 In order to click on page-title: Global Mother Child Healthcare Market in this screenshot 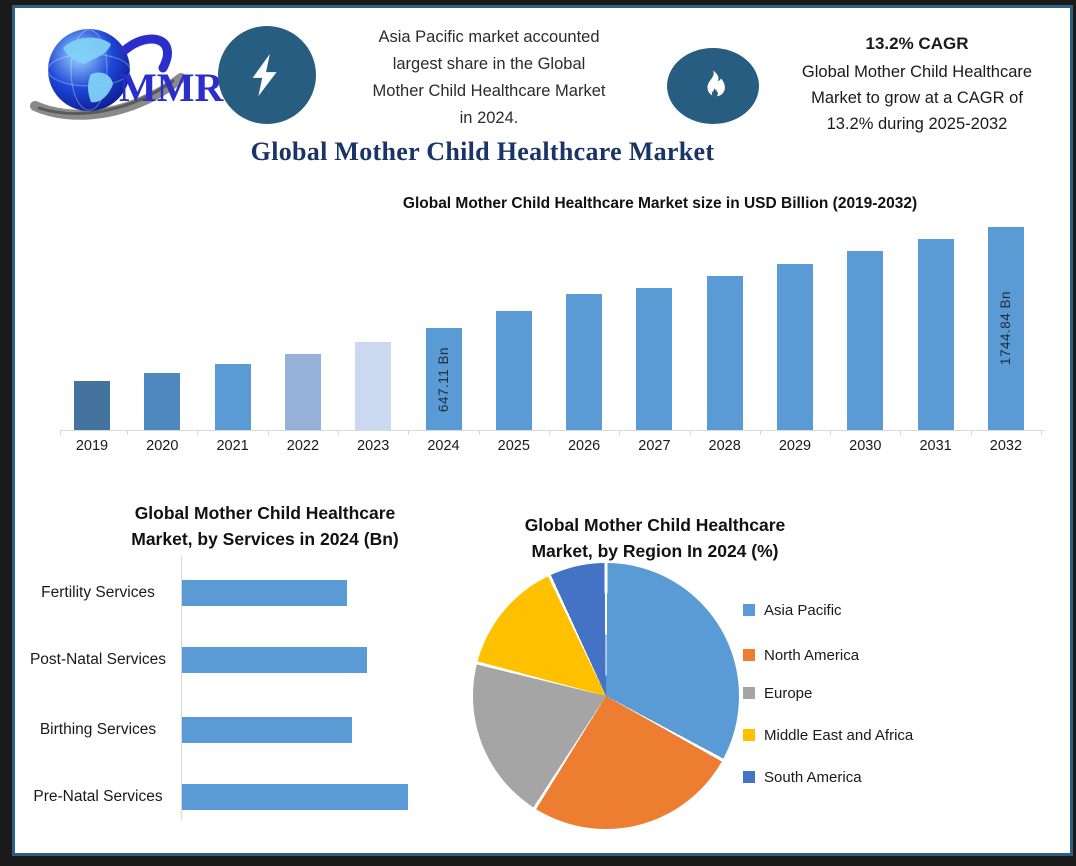, I will do `click(482, 151)`.